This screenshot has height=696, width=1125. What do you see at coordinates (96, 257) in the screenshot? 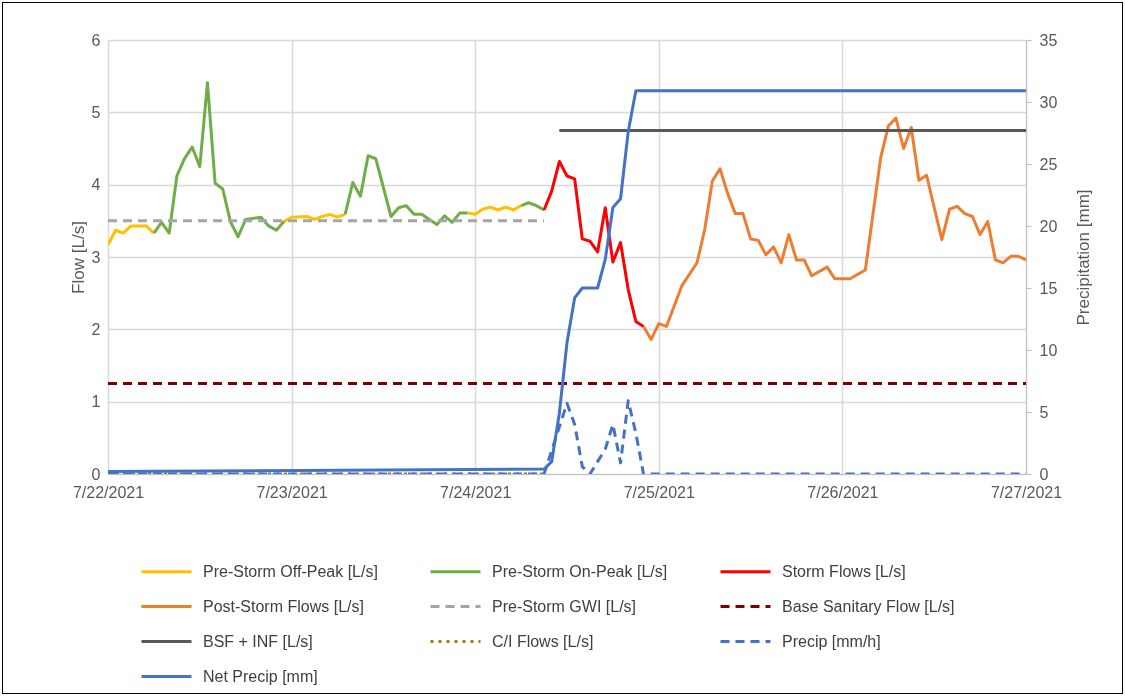
I see `y-tick-label: 3` at bounding box center [96, 257].